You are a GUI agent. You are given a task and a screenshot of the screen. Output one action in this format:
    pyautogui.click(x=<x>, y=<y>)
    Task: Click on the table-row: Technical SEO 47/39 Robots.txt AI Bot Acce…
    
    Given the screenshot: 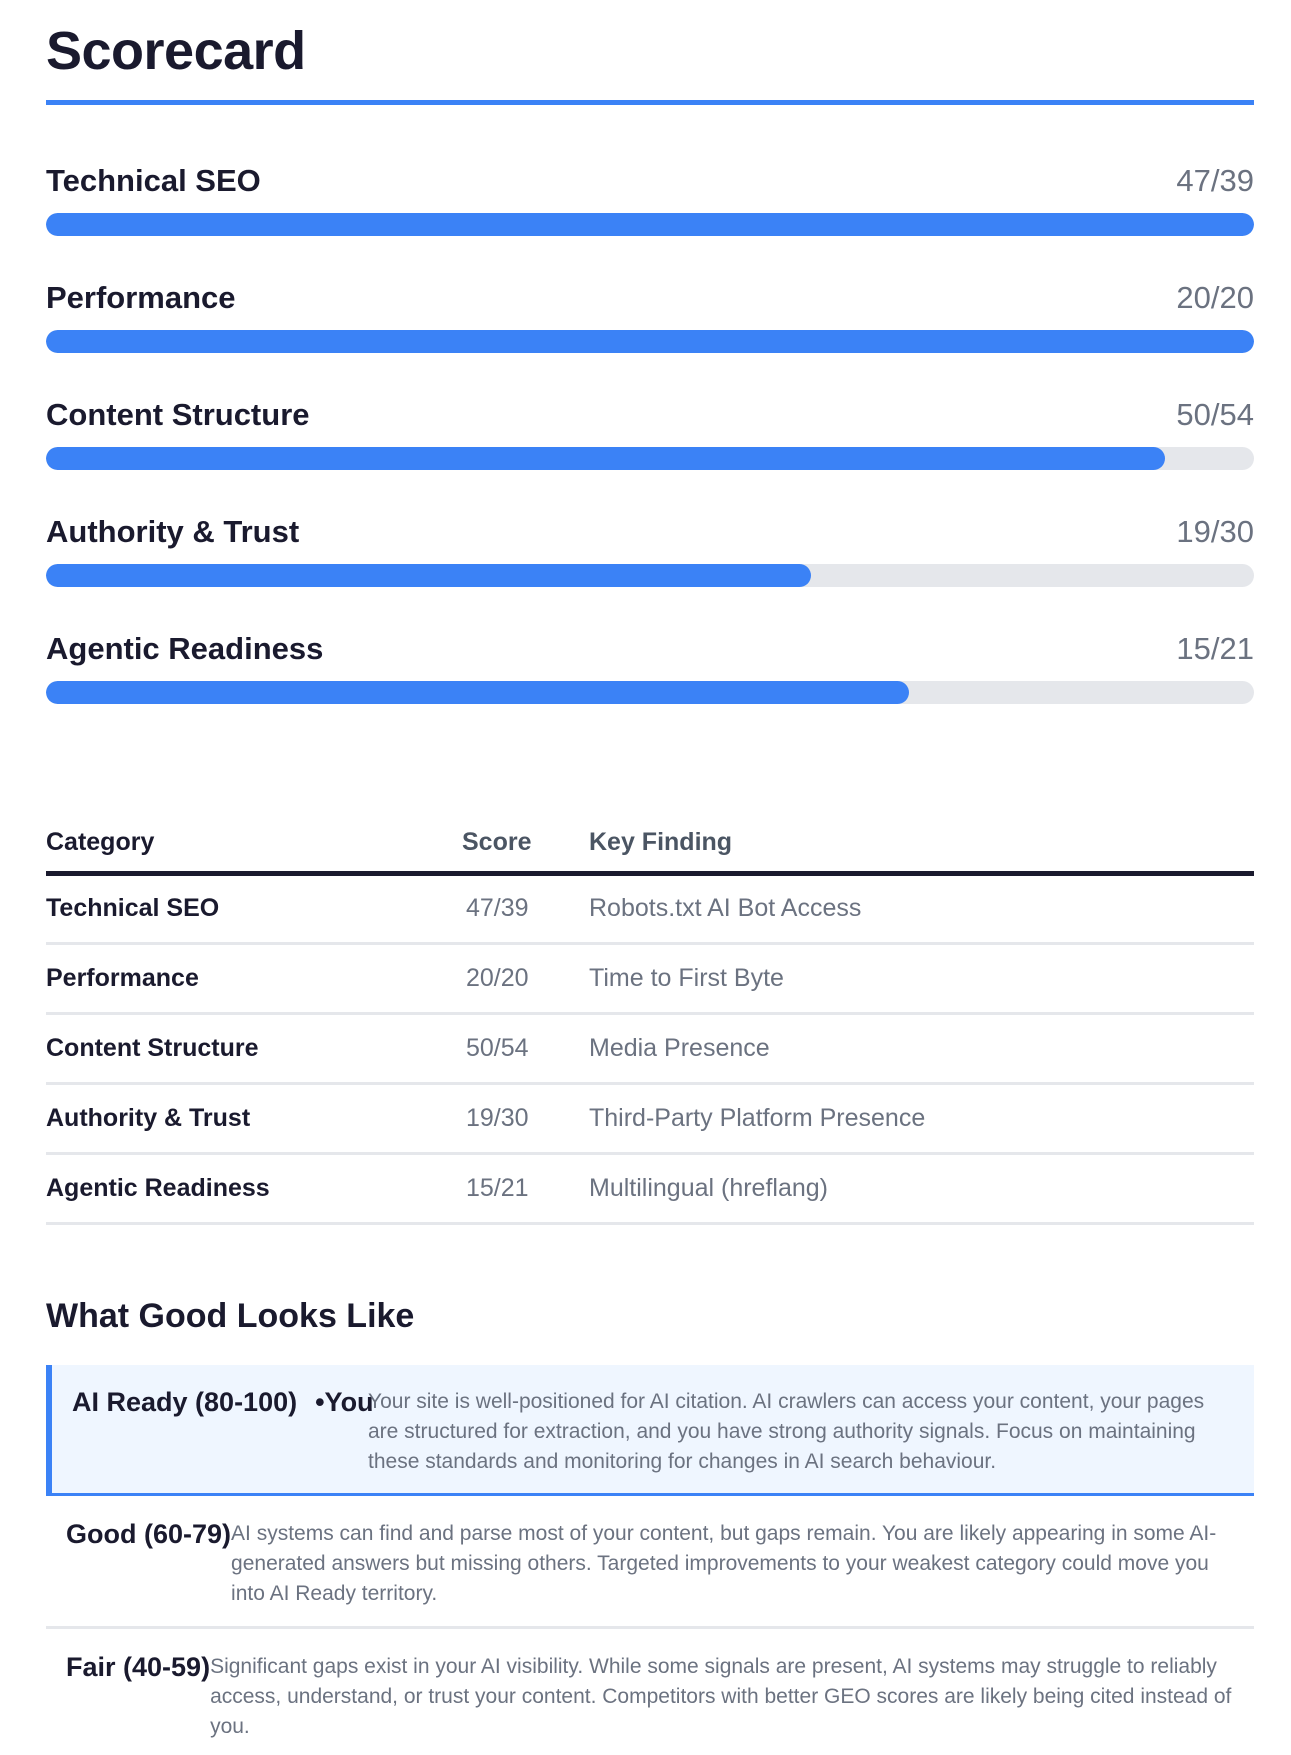 What is the action you would take?
    pyautogui.click(x=650, y=909)
    